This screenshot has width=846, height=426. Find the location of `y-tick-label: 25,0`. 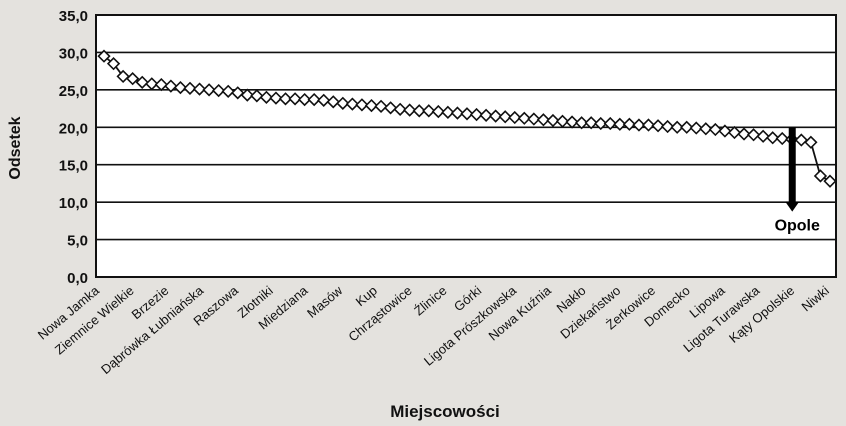

y-tick-label: 25,0 is located at coordinates (73, 91).